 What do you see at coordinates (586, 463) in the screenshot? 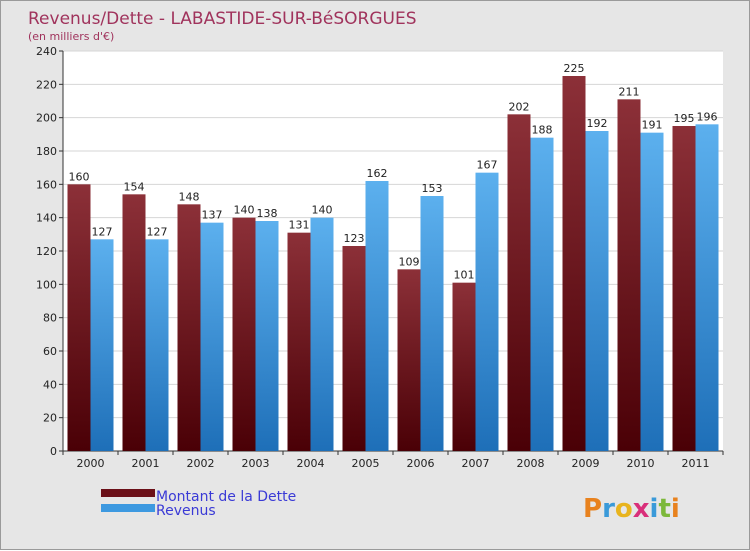
I see `x-tick-label: 2009` at bounding box center [586, 463].